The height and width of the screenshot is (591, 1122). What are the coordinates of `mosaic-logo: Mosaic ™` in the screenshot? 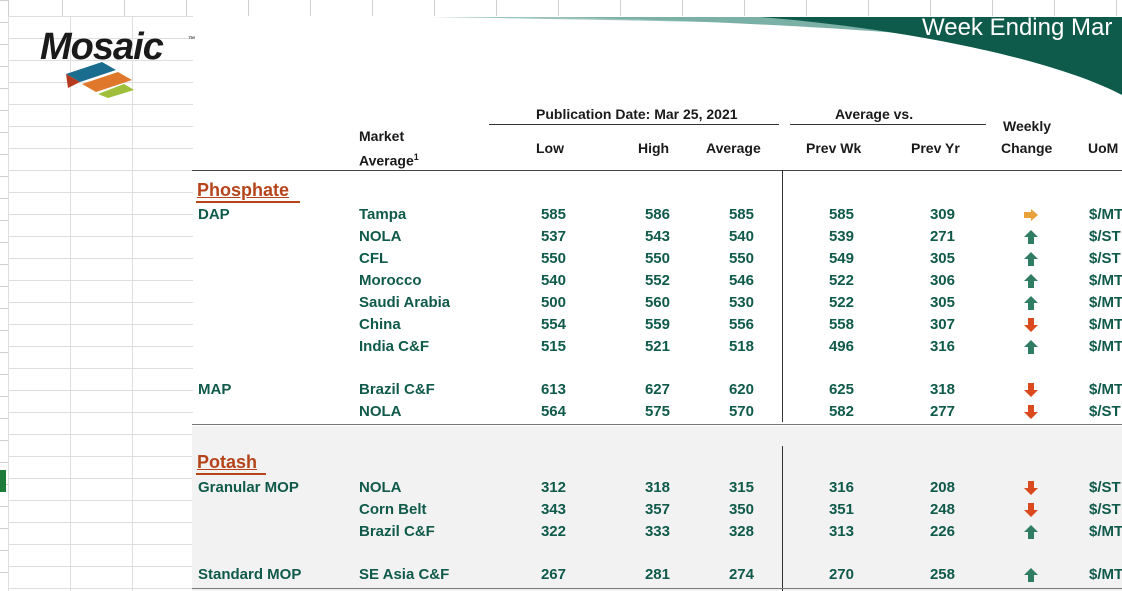 It's located at (120, 62).